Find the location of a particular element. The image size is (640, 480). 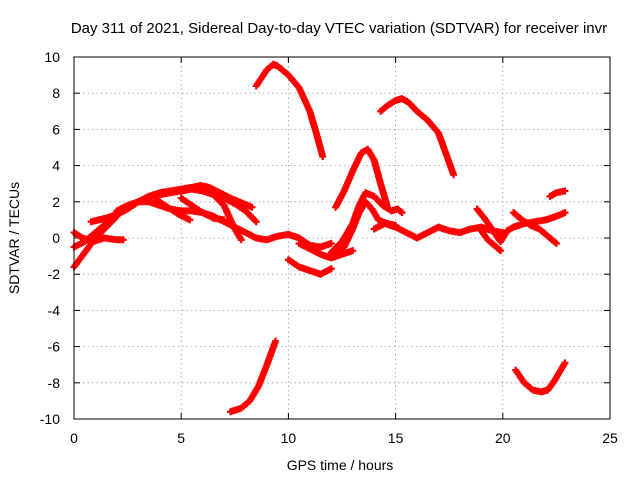

y-tick-label: -2 is located at coordinates (54, 274).